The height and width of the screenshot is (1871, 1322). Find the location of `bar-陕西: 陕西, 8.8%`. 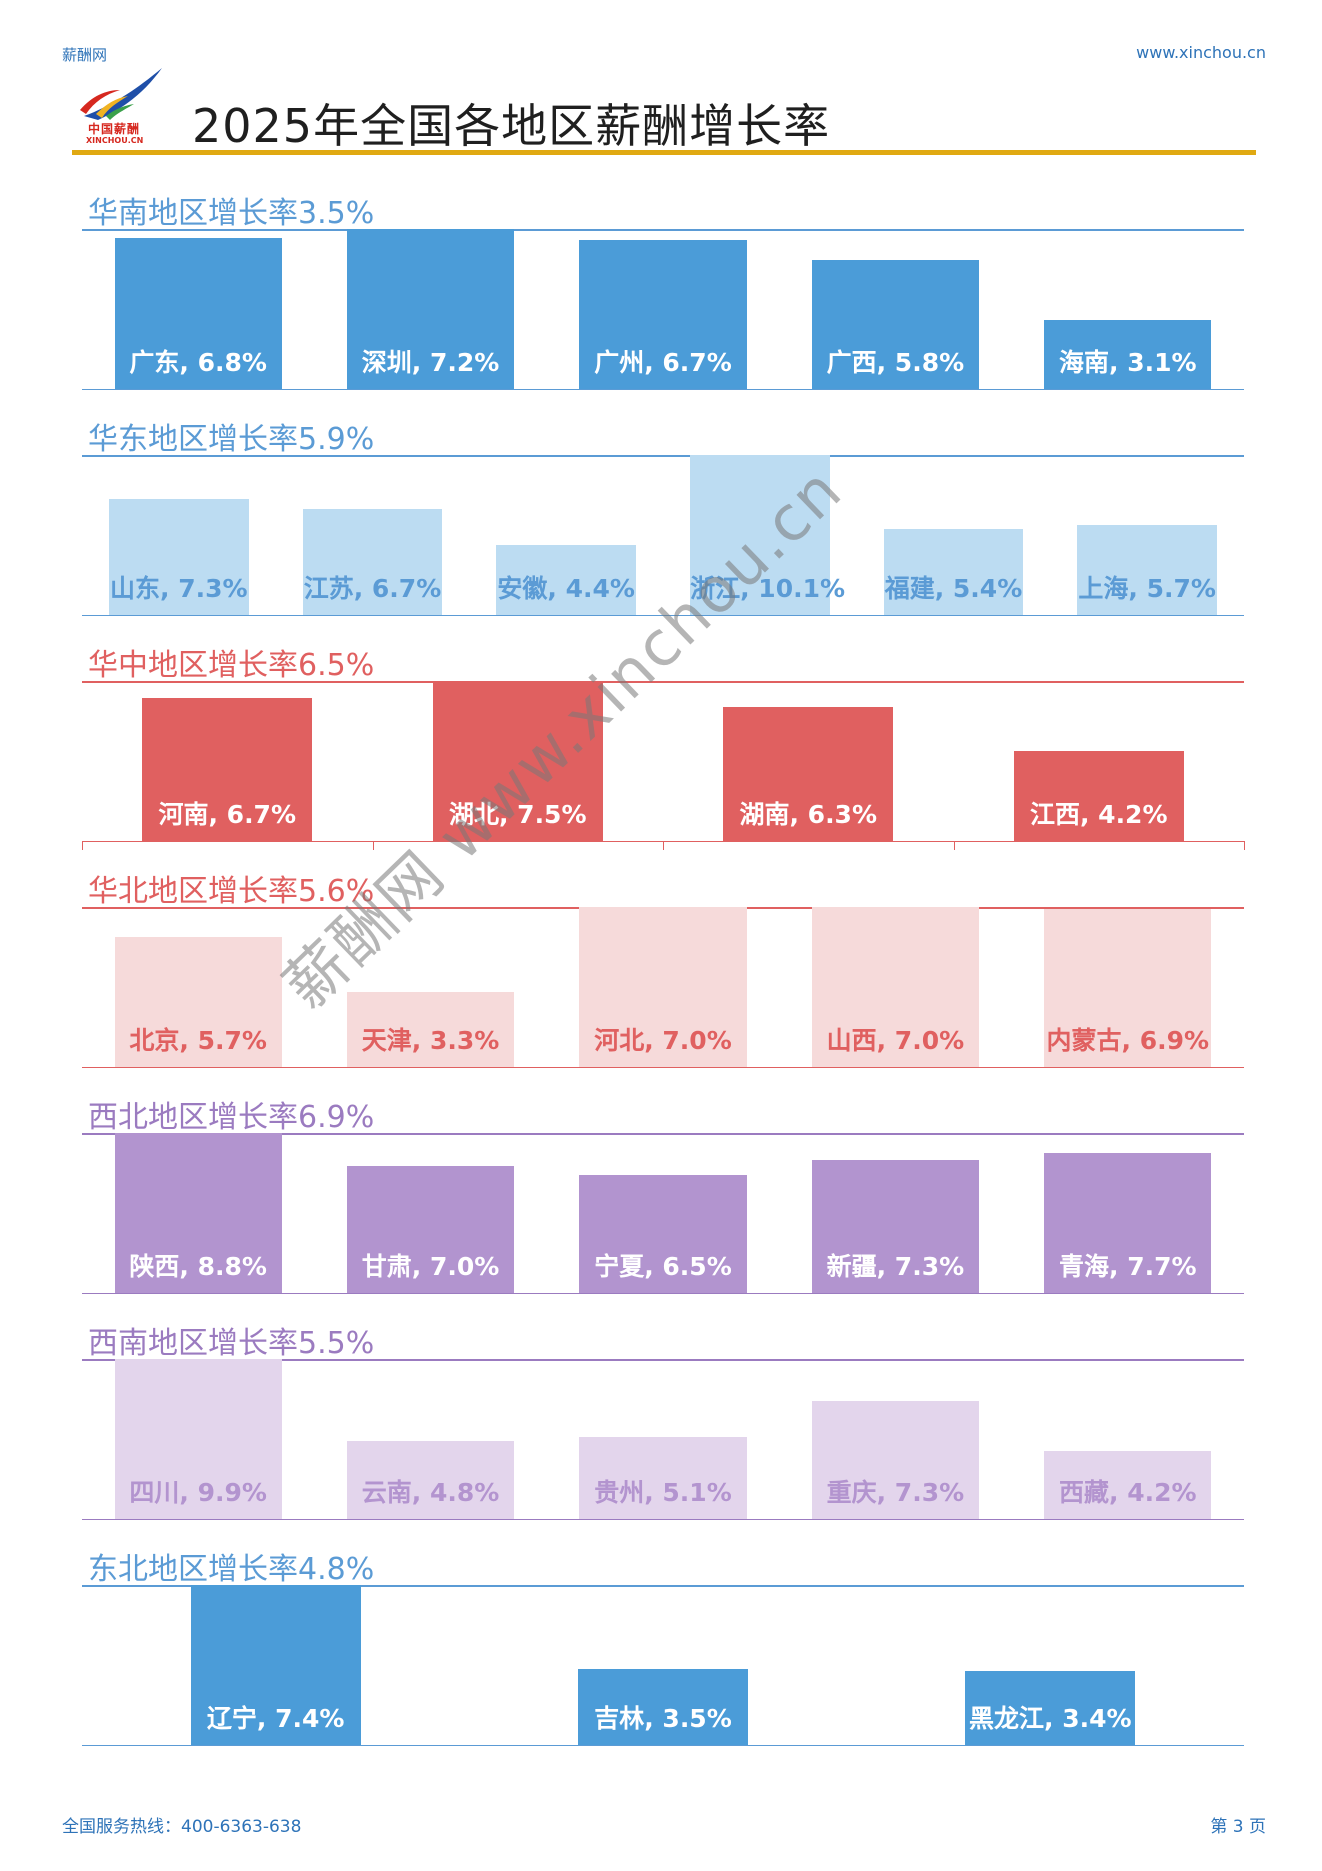

bar-陕西: 陕西, 8.8% is located at coordinates (198, 1213).